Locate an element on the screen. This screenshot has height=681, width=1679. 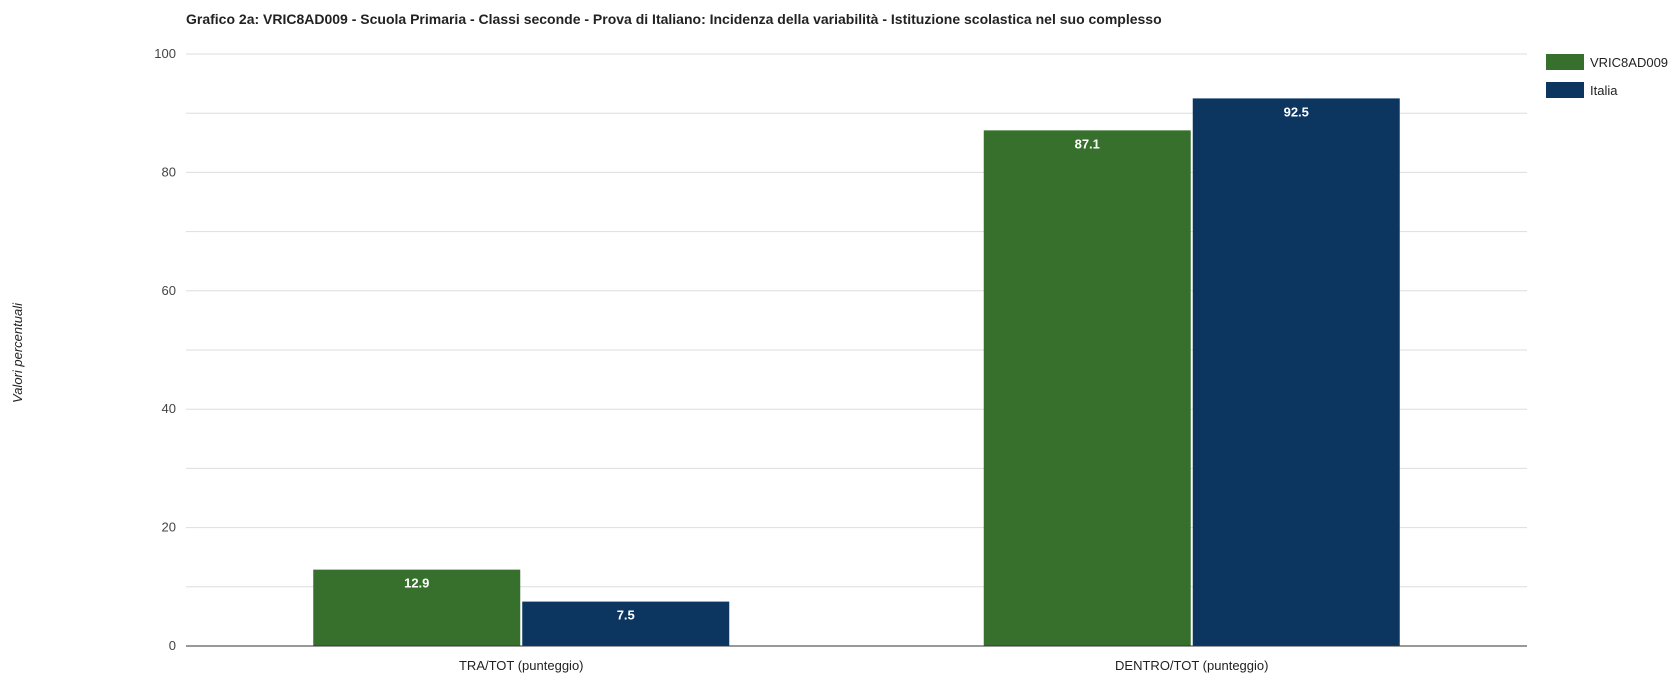
bar-value-label: 92.5 is located at coordinates (1296, 111).